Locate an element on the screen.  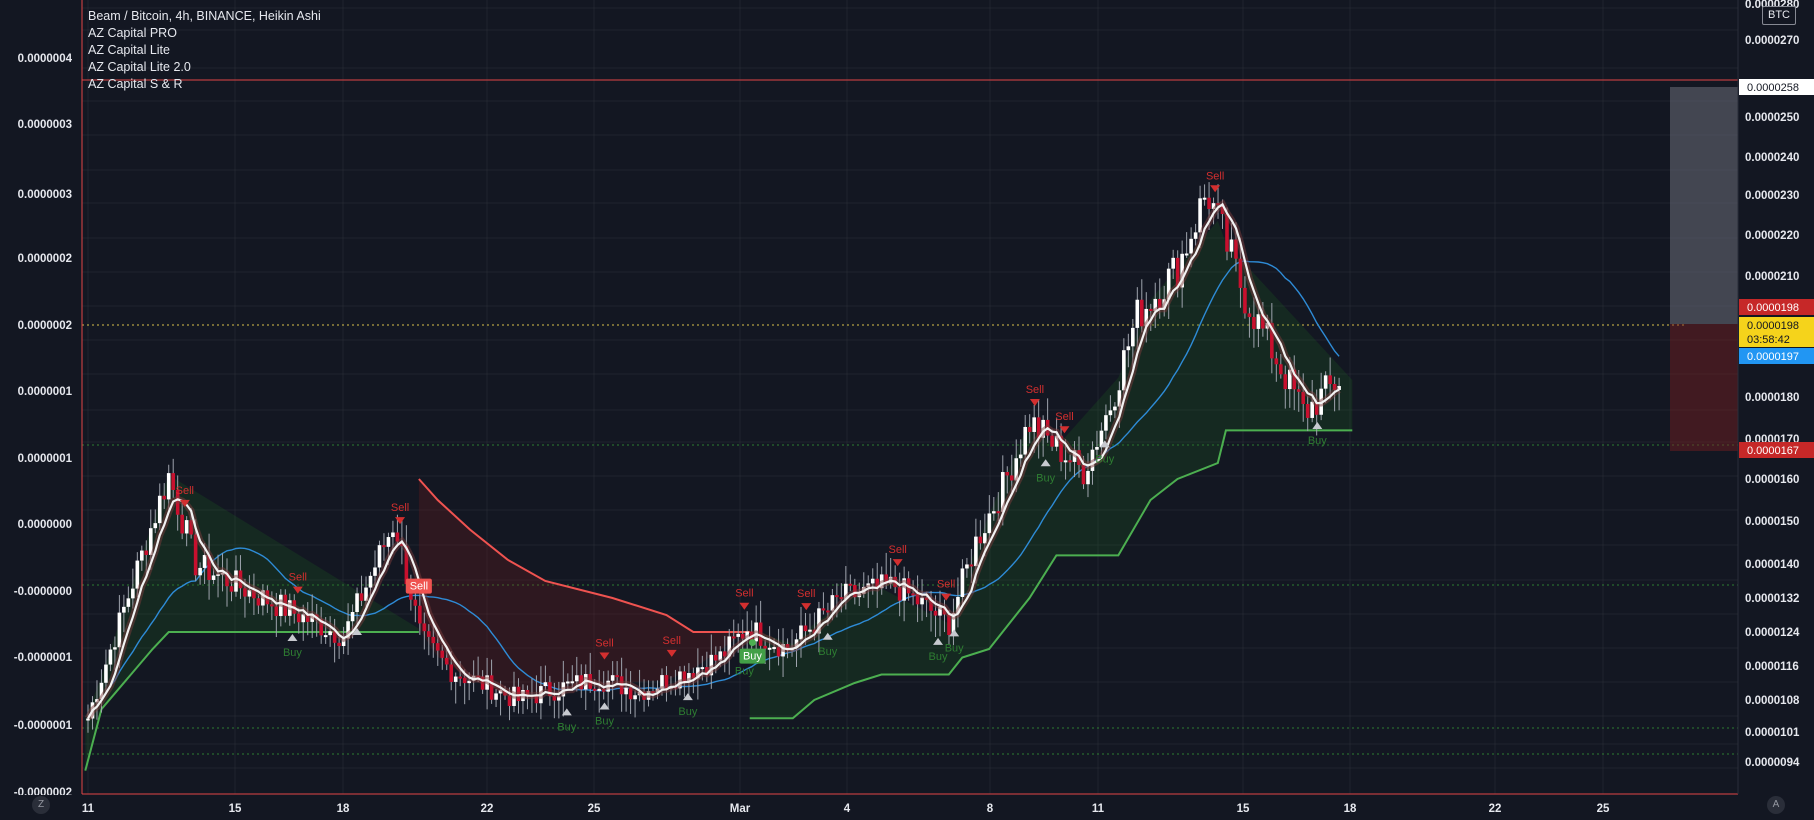
indicator-az-capital-sr: AZ Capital S & R is located at coordinates (135, 84).